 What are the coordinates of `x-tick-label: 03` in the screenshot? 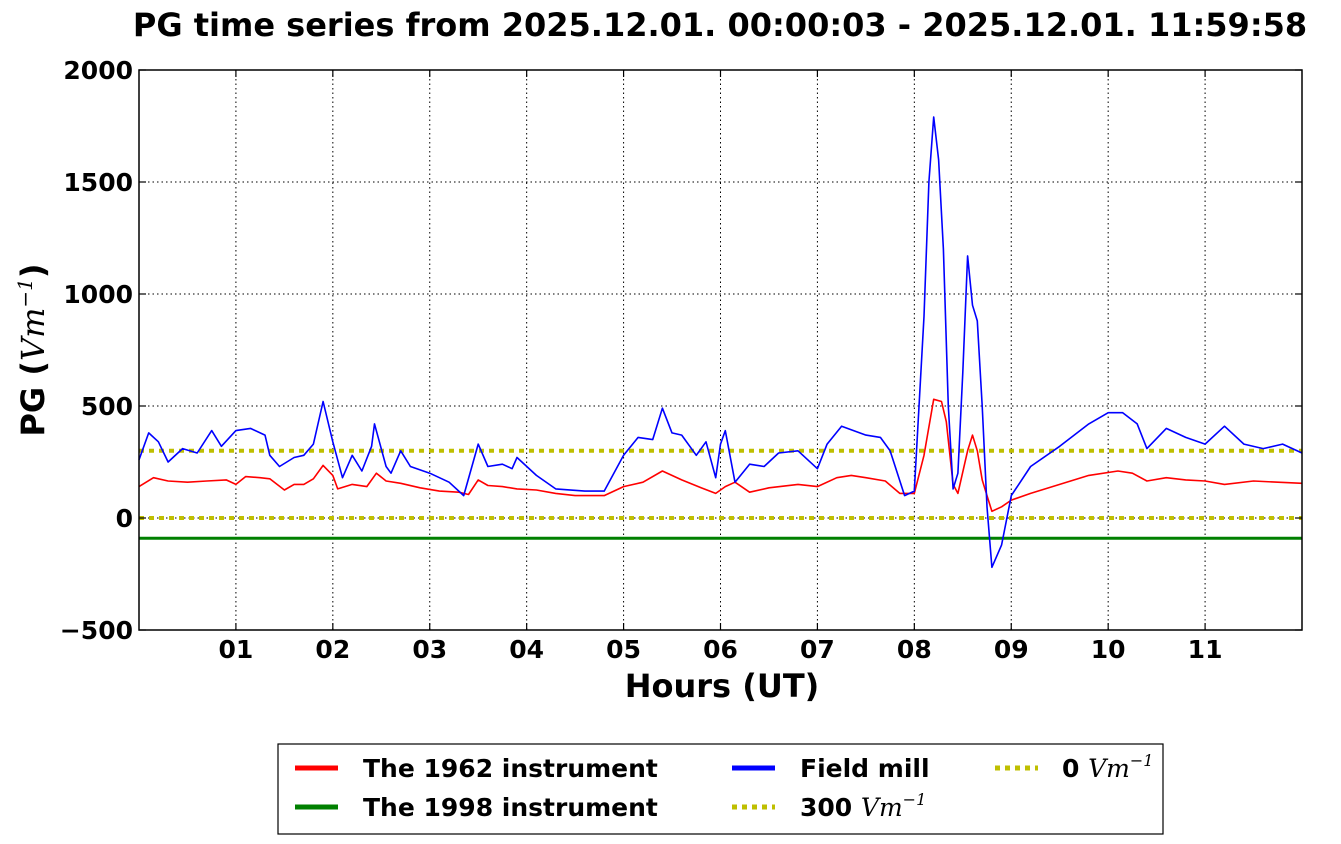 It's located at (429, 649).